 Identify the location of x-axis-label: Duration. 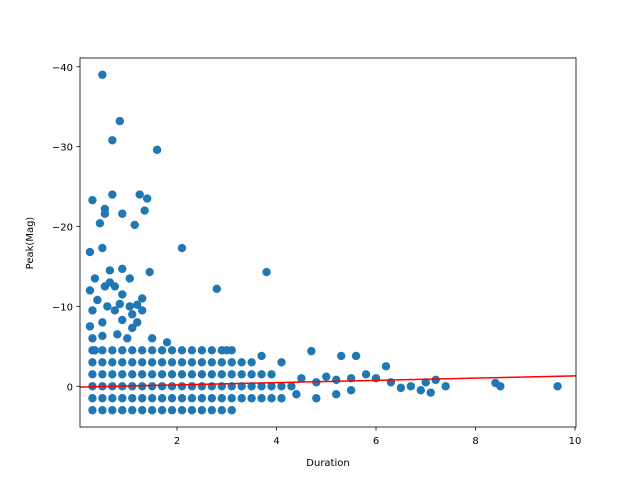
(327, 463).